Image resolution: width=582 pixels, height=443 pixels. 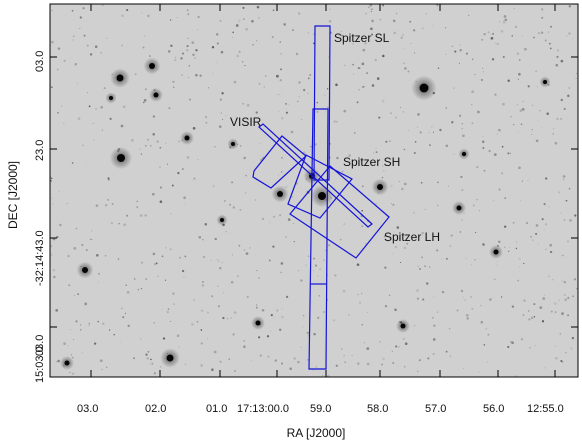 I want to click on label-spitzer-lh: Spitzer LH, so click(x=412, y=237).